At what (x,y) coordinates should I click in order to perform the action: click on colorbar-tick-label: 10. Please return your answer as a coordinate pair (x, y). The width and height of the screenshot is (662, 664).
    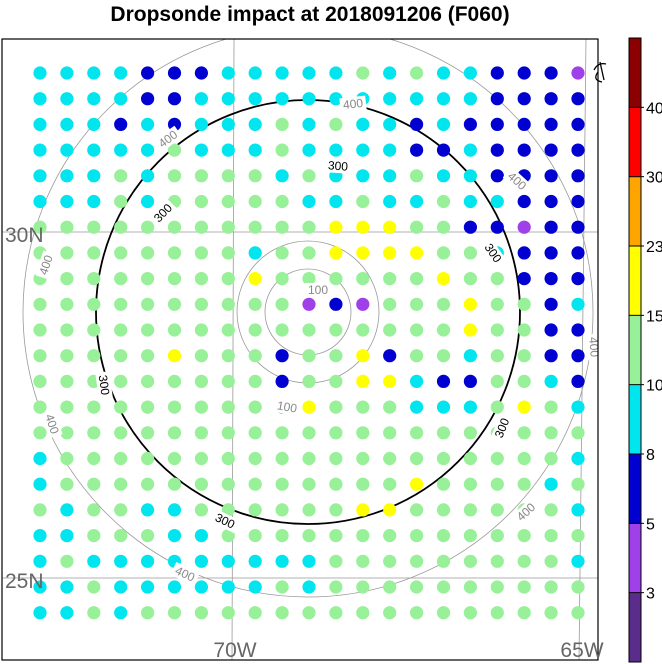
    Looking at the image, I should click on (654, 386).